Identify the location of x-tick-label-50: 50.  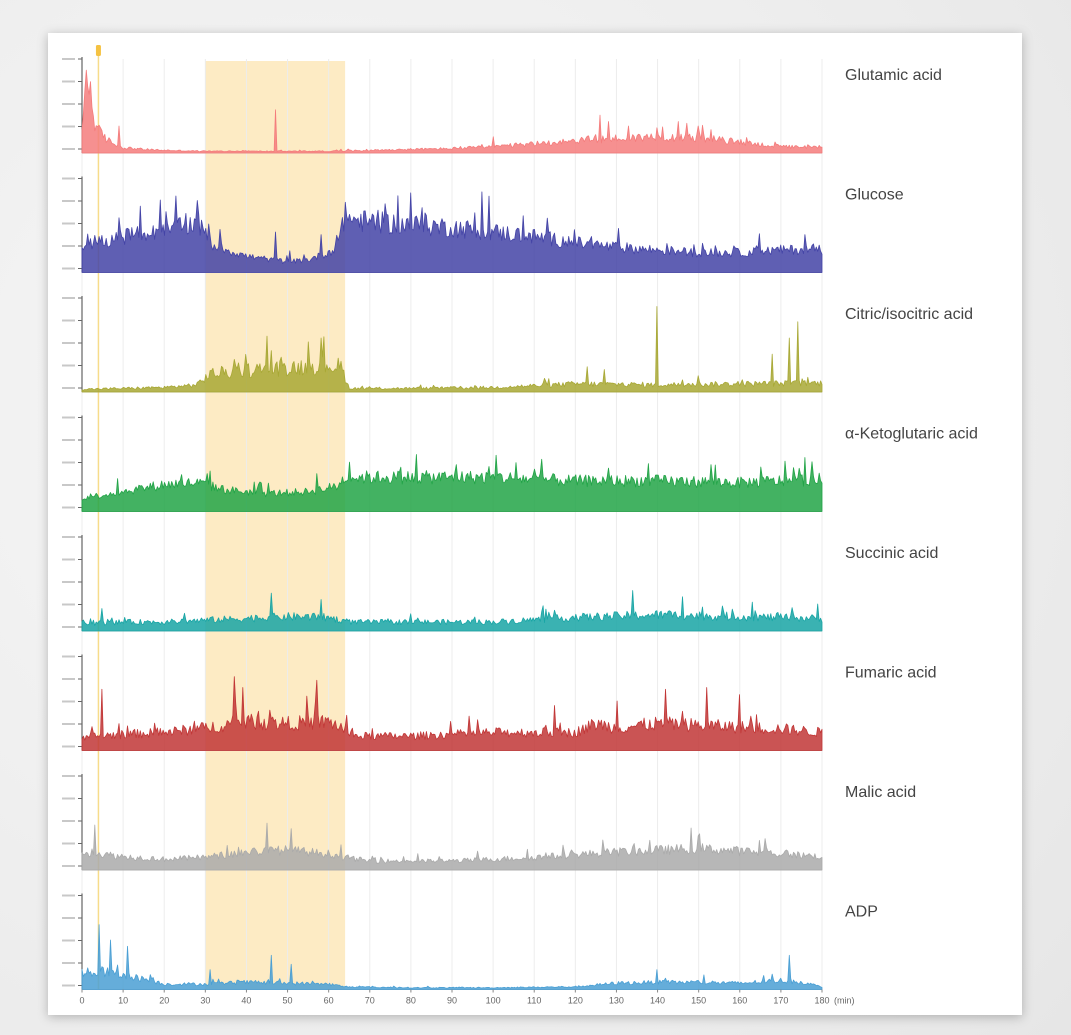
(288, 1001).